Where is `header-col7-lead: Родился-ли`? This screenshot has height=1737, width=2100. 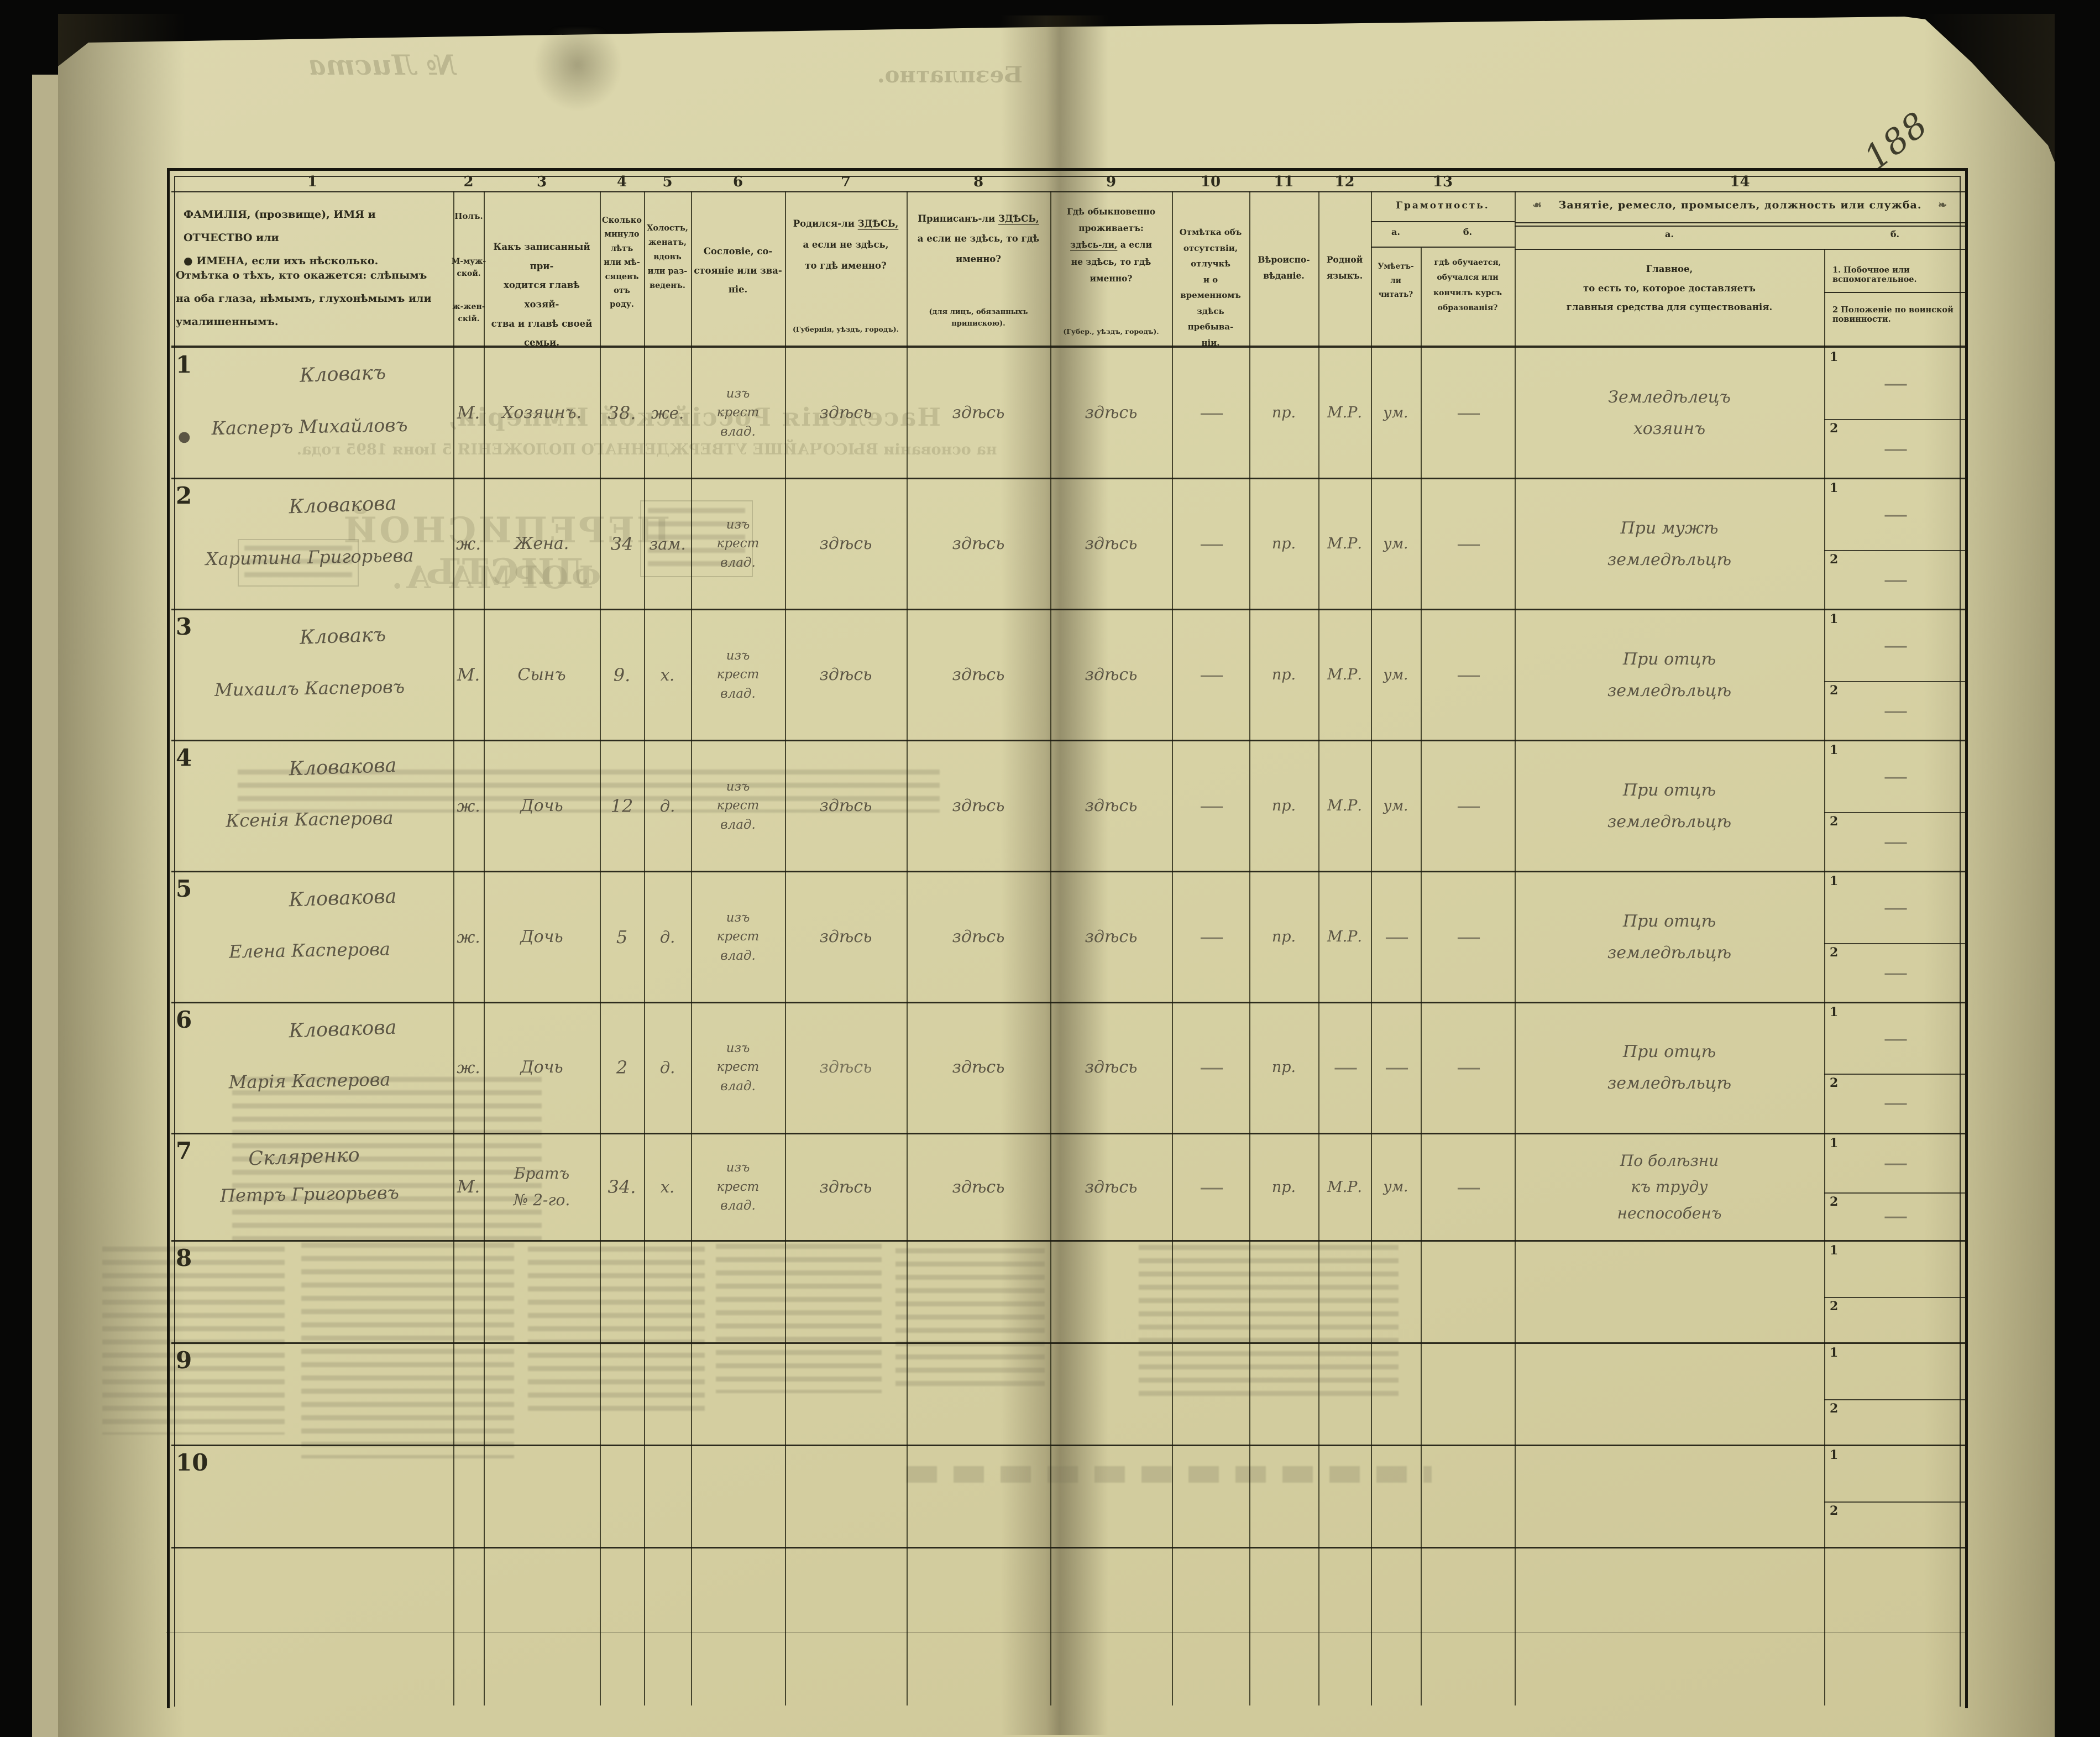
header-col7-lead: Родился-ли is located at coordinates (824, 223).